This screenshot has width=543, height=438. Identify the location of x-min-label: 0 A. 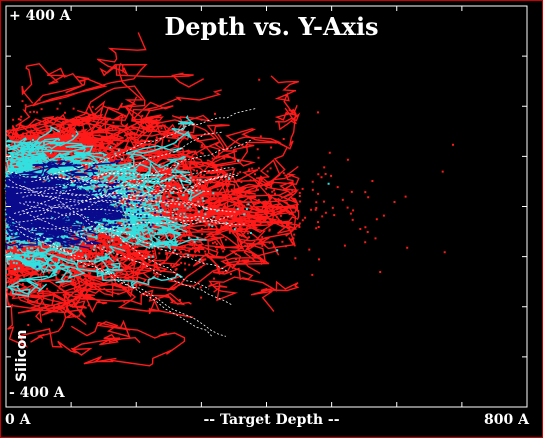
(18, 420).